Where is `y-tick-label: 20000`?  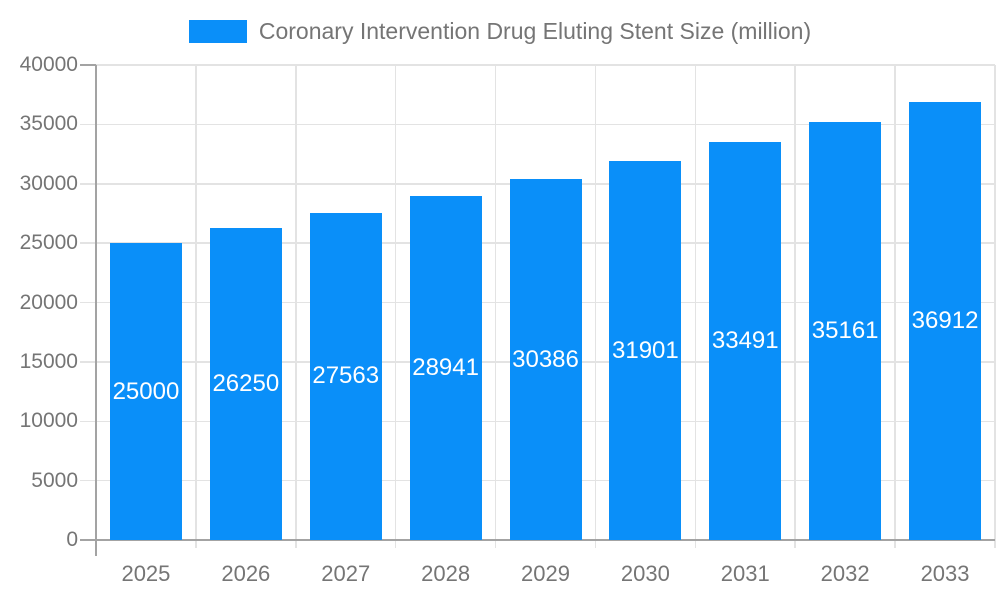 y-tick-label: 20000 is located at coordinates (48, 302).